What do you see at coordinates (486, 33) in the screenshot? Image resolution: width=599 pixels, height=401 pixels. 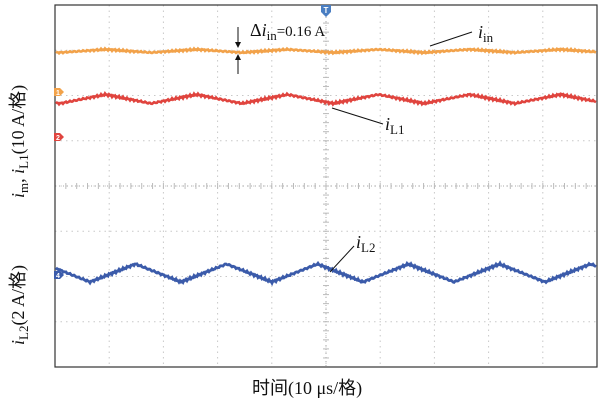 I see `series-label-i-in: iin` at bounding box center [486, 33].